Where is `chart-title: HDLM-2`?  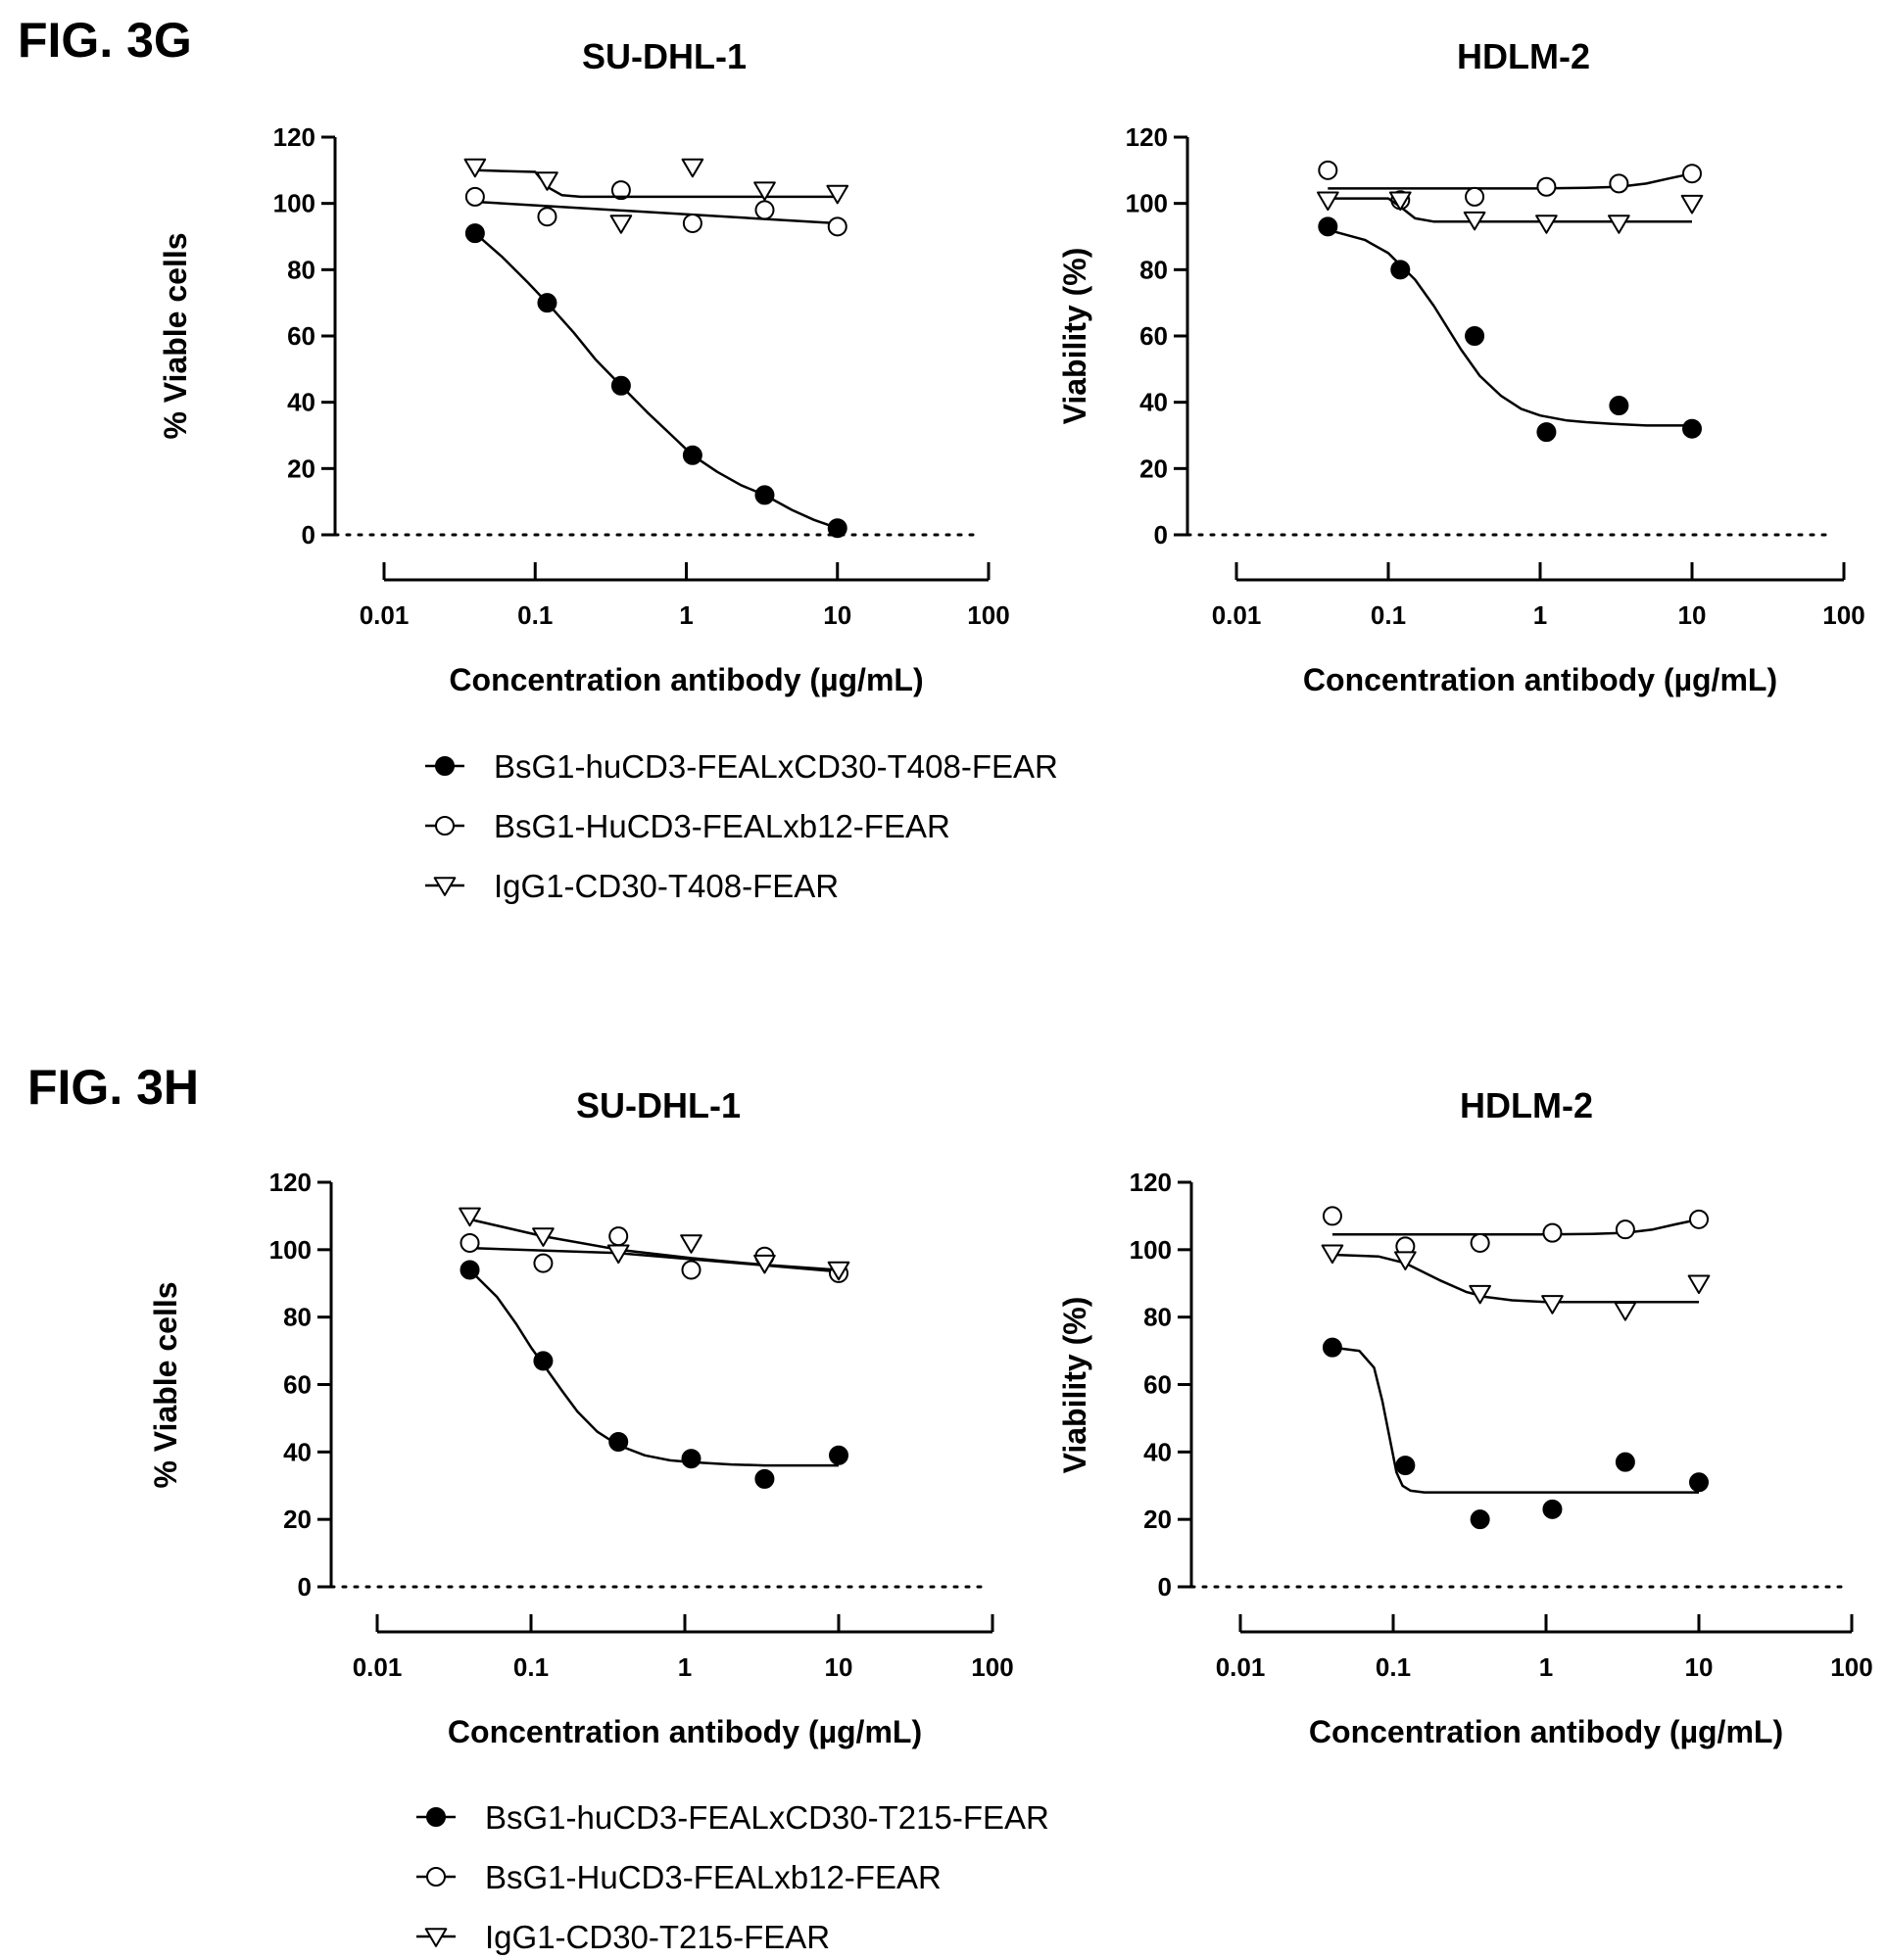
chart-title: HDLM-2 is located at coordinates (1526, 1105).